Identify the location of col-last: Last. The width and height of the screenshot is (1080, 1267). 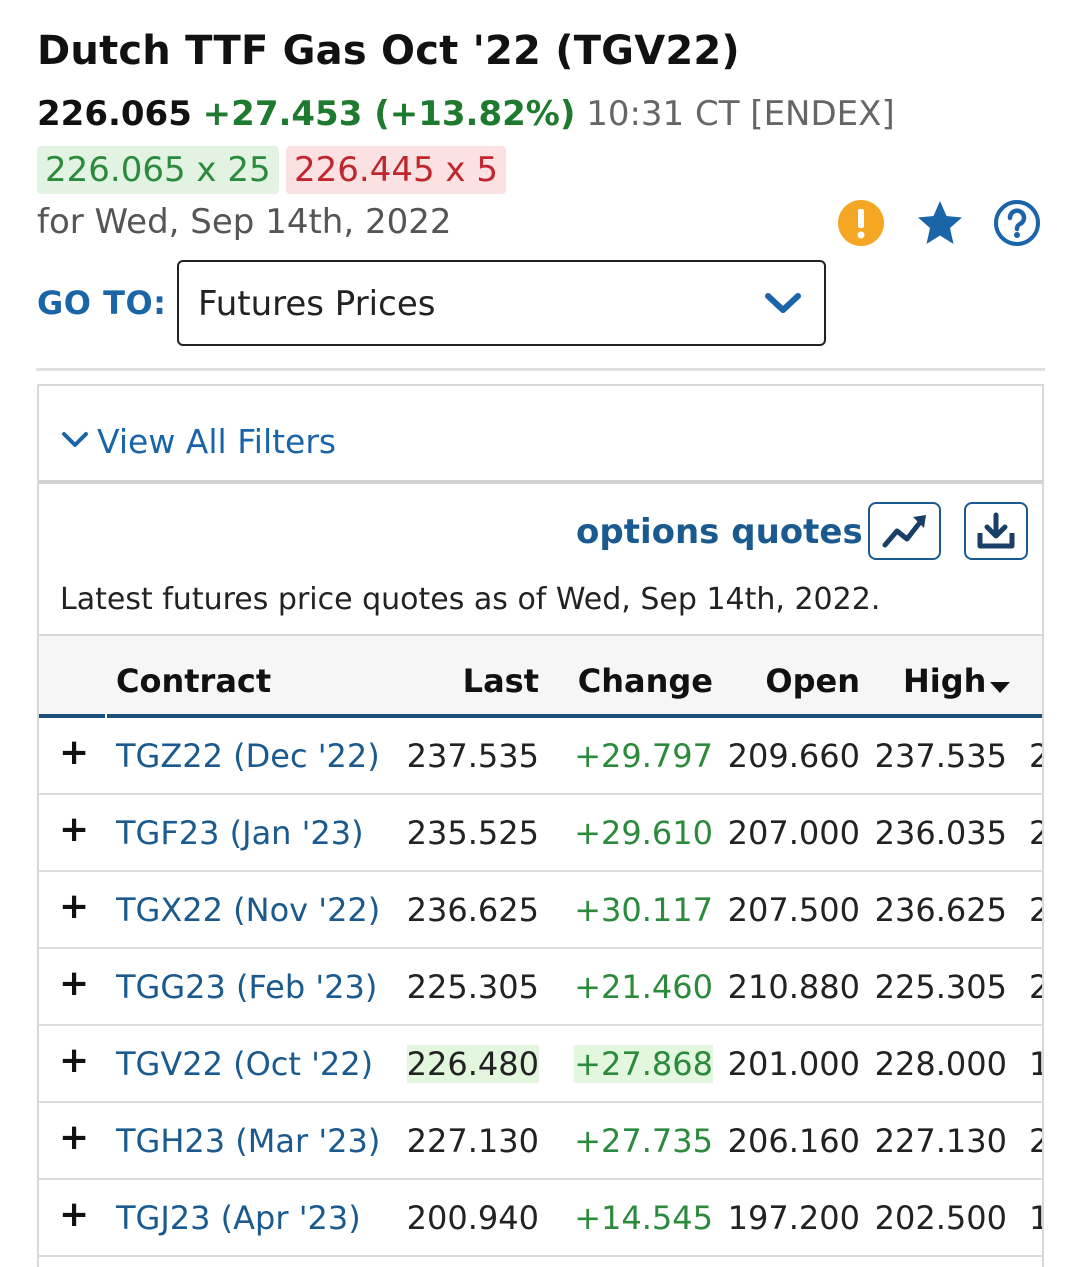
(500, 681).